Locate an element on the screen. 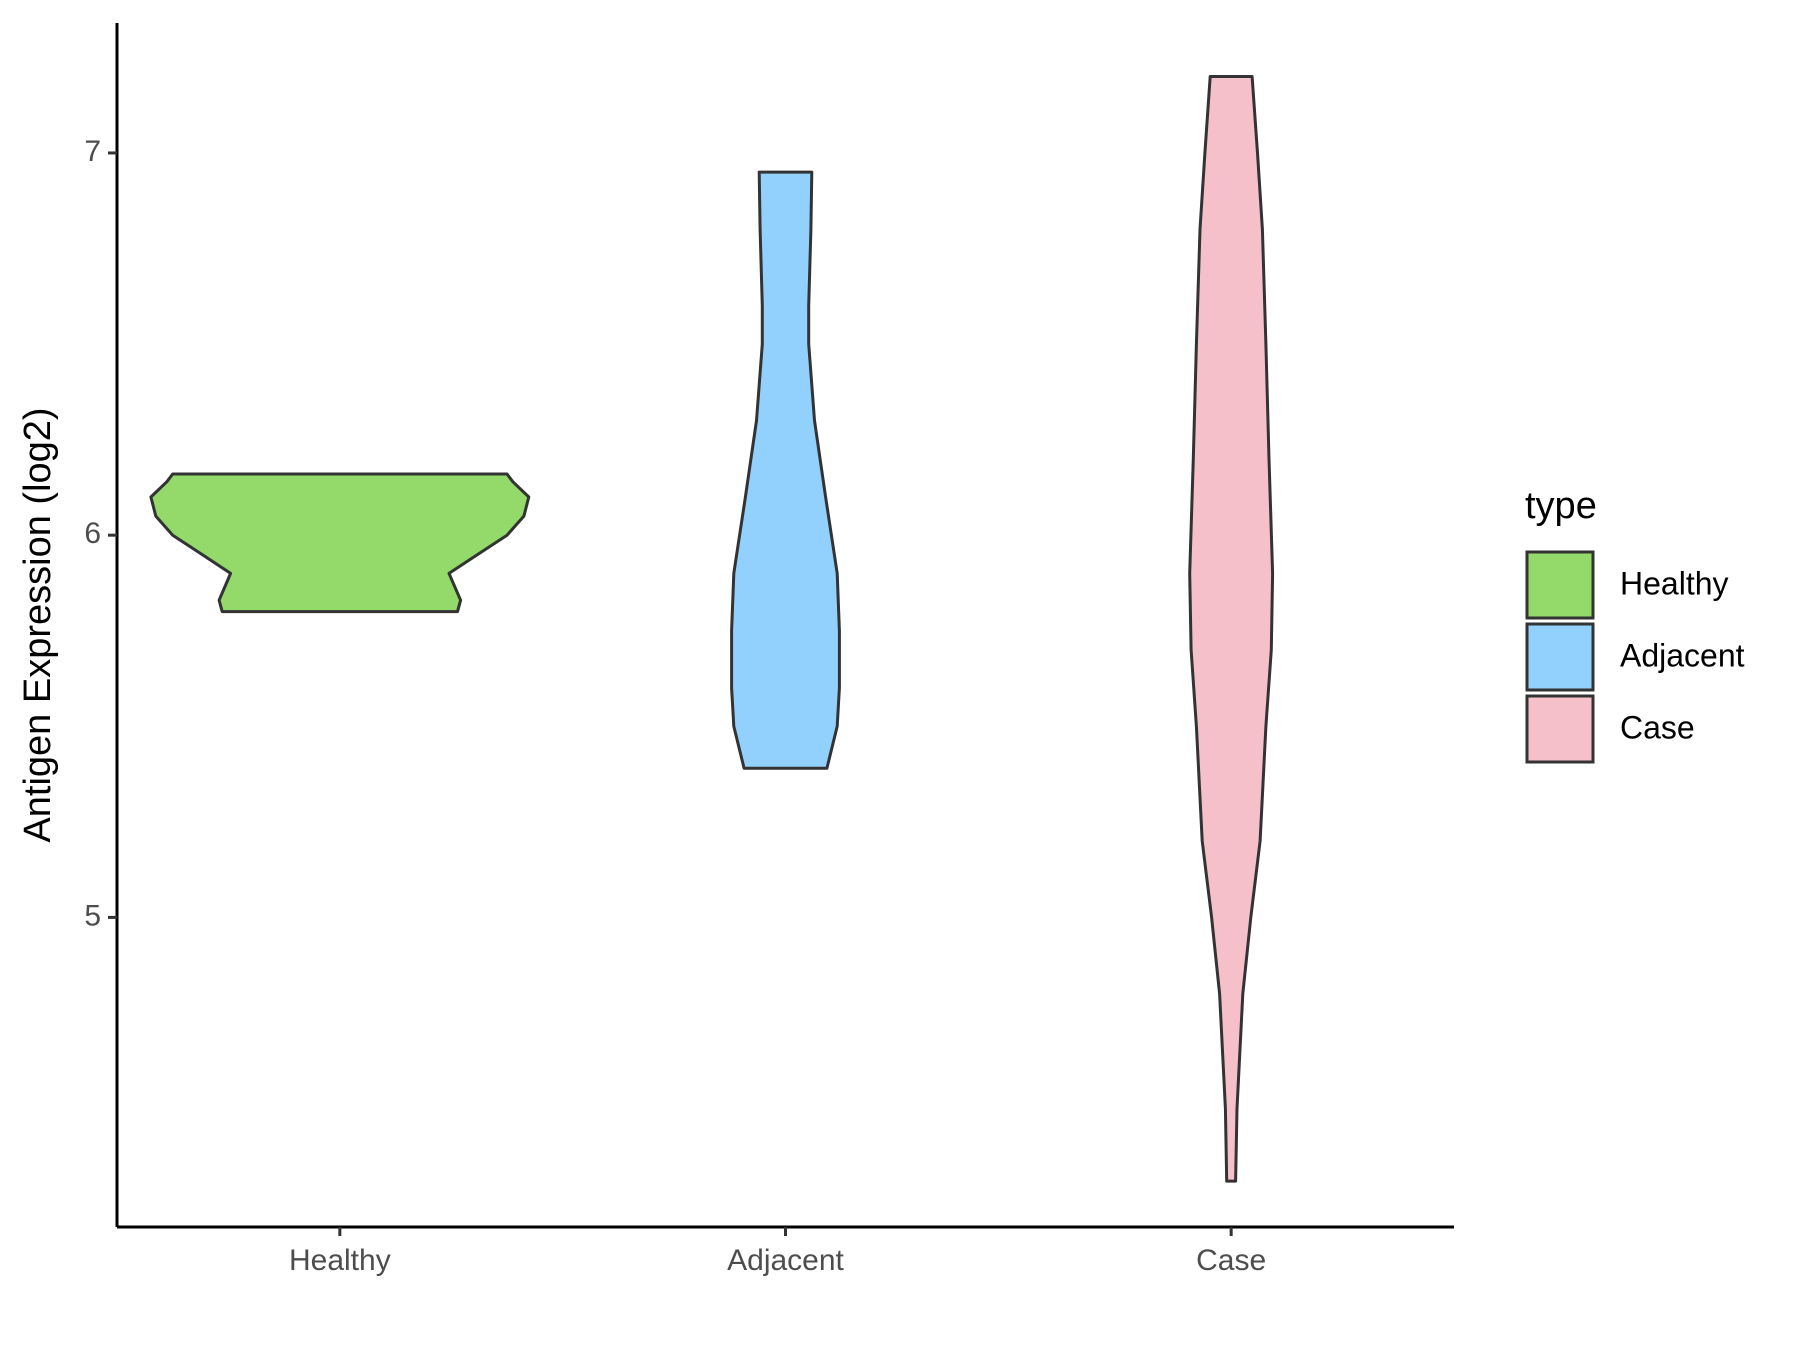 This screenshot has width=1800, height=1350. y-axis-title: Antigen Expression (log2) is located at coordinates (38, 624).